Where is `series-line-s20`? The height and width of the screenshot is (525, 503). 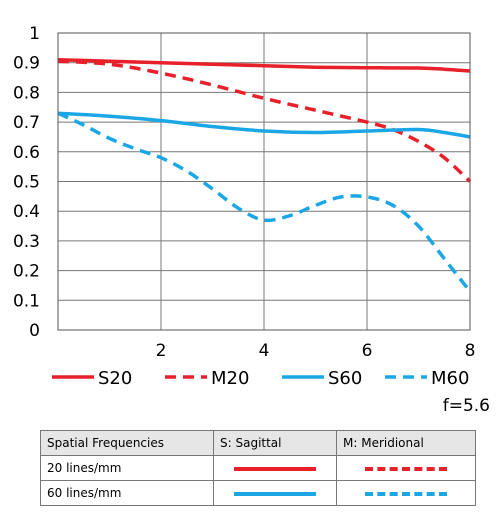
series-line-s20 is located at coordinates (264, 65).